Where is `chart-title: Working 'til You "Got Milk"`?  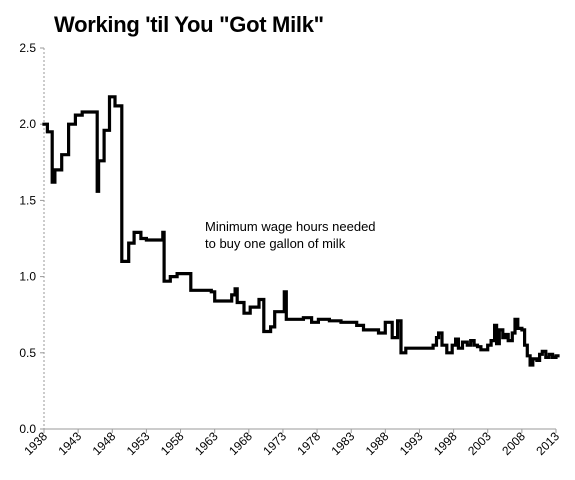 chart-title: Working 'til You "Got Milk" is located at coordinates (189, 24).